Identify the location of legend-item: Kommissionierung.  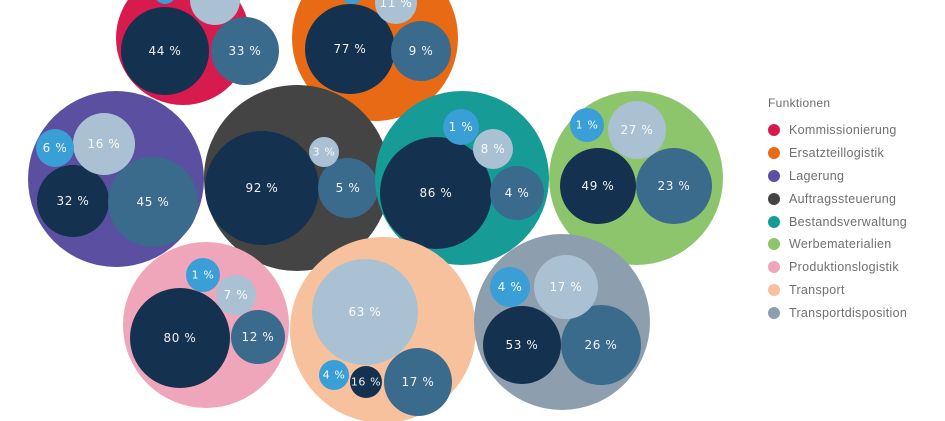
(837, 130).